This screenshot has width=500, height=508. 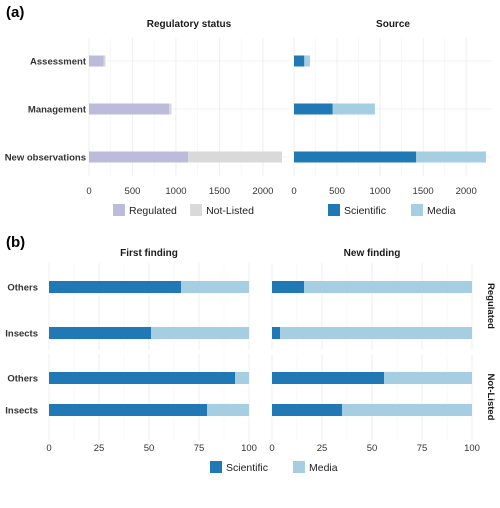 I want to click on a-right-legend-label-media: Media, so click(x=441, y=211).